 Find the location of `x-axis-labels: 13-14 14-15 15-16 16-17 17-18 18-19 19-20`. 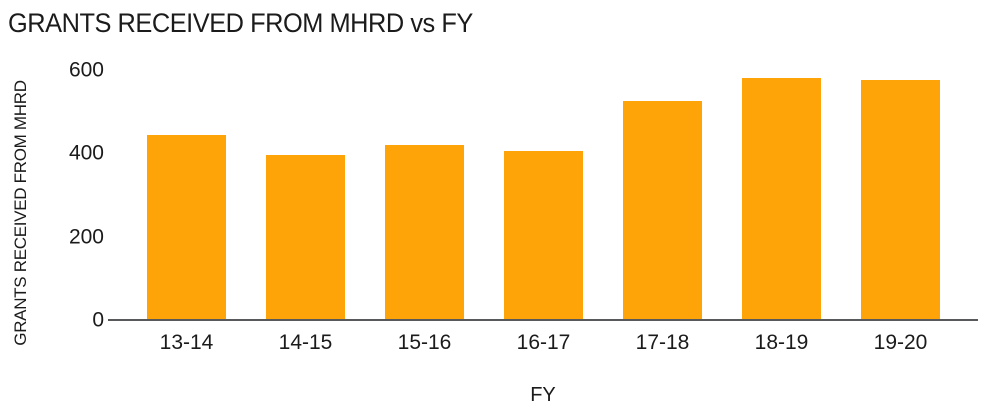

x-axis-labels: 13-14 14-15 15-16 16-17 17-18 18-19 19-20 is located at coordinates (543, 343).